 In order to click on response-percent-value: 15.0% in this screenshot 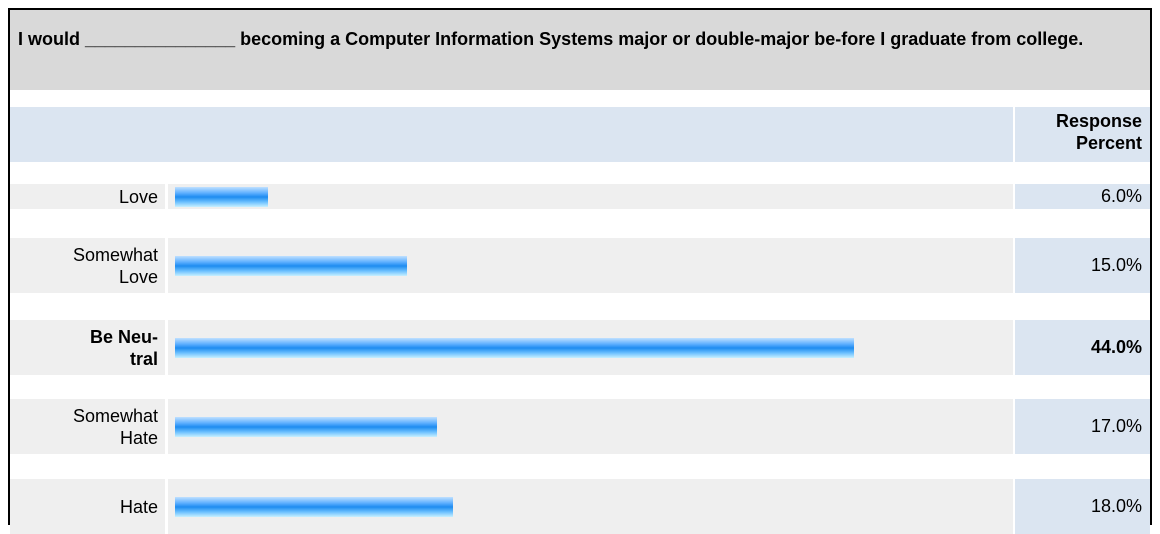, I will do `click(1081, 265)`.